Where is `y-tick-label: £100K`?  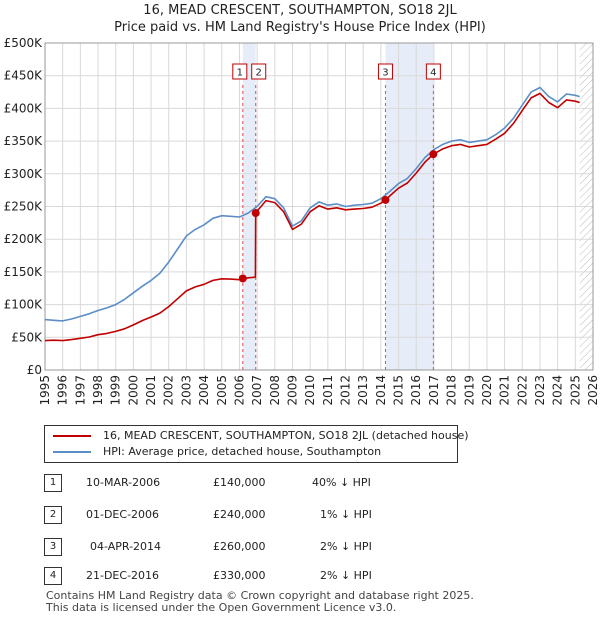 y-tick-label: £100K is located at coordinates (24, 305).